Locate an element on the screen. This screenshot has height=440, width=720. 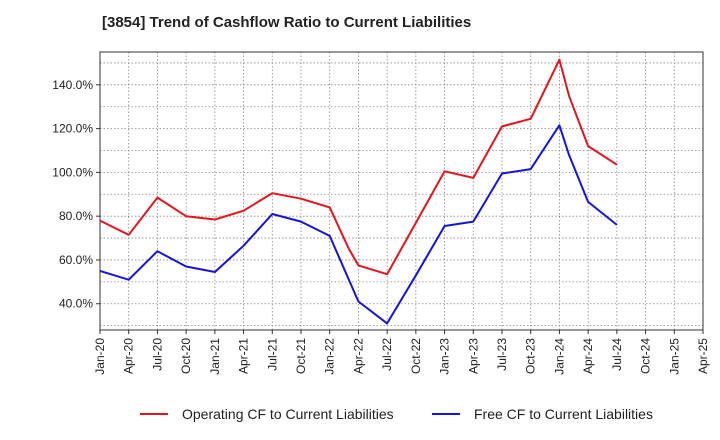
x-tick-label: Jan-25 is located at coordinates (674, 356).